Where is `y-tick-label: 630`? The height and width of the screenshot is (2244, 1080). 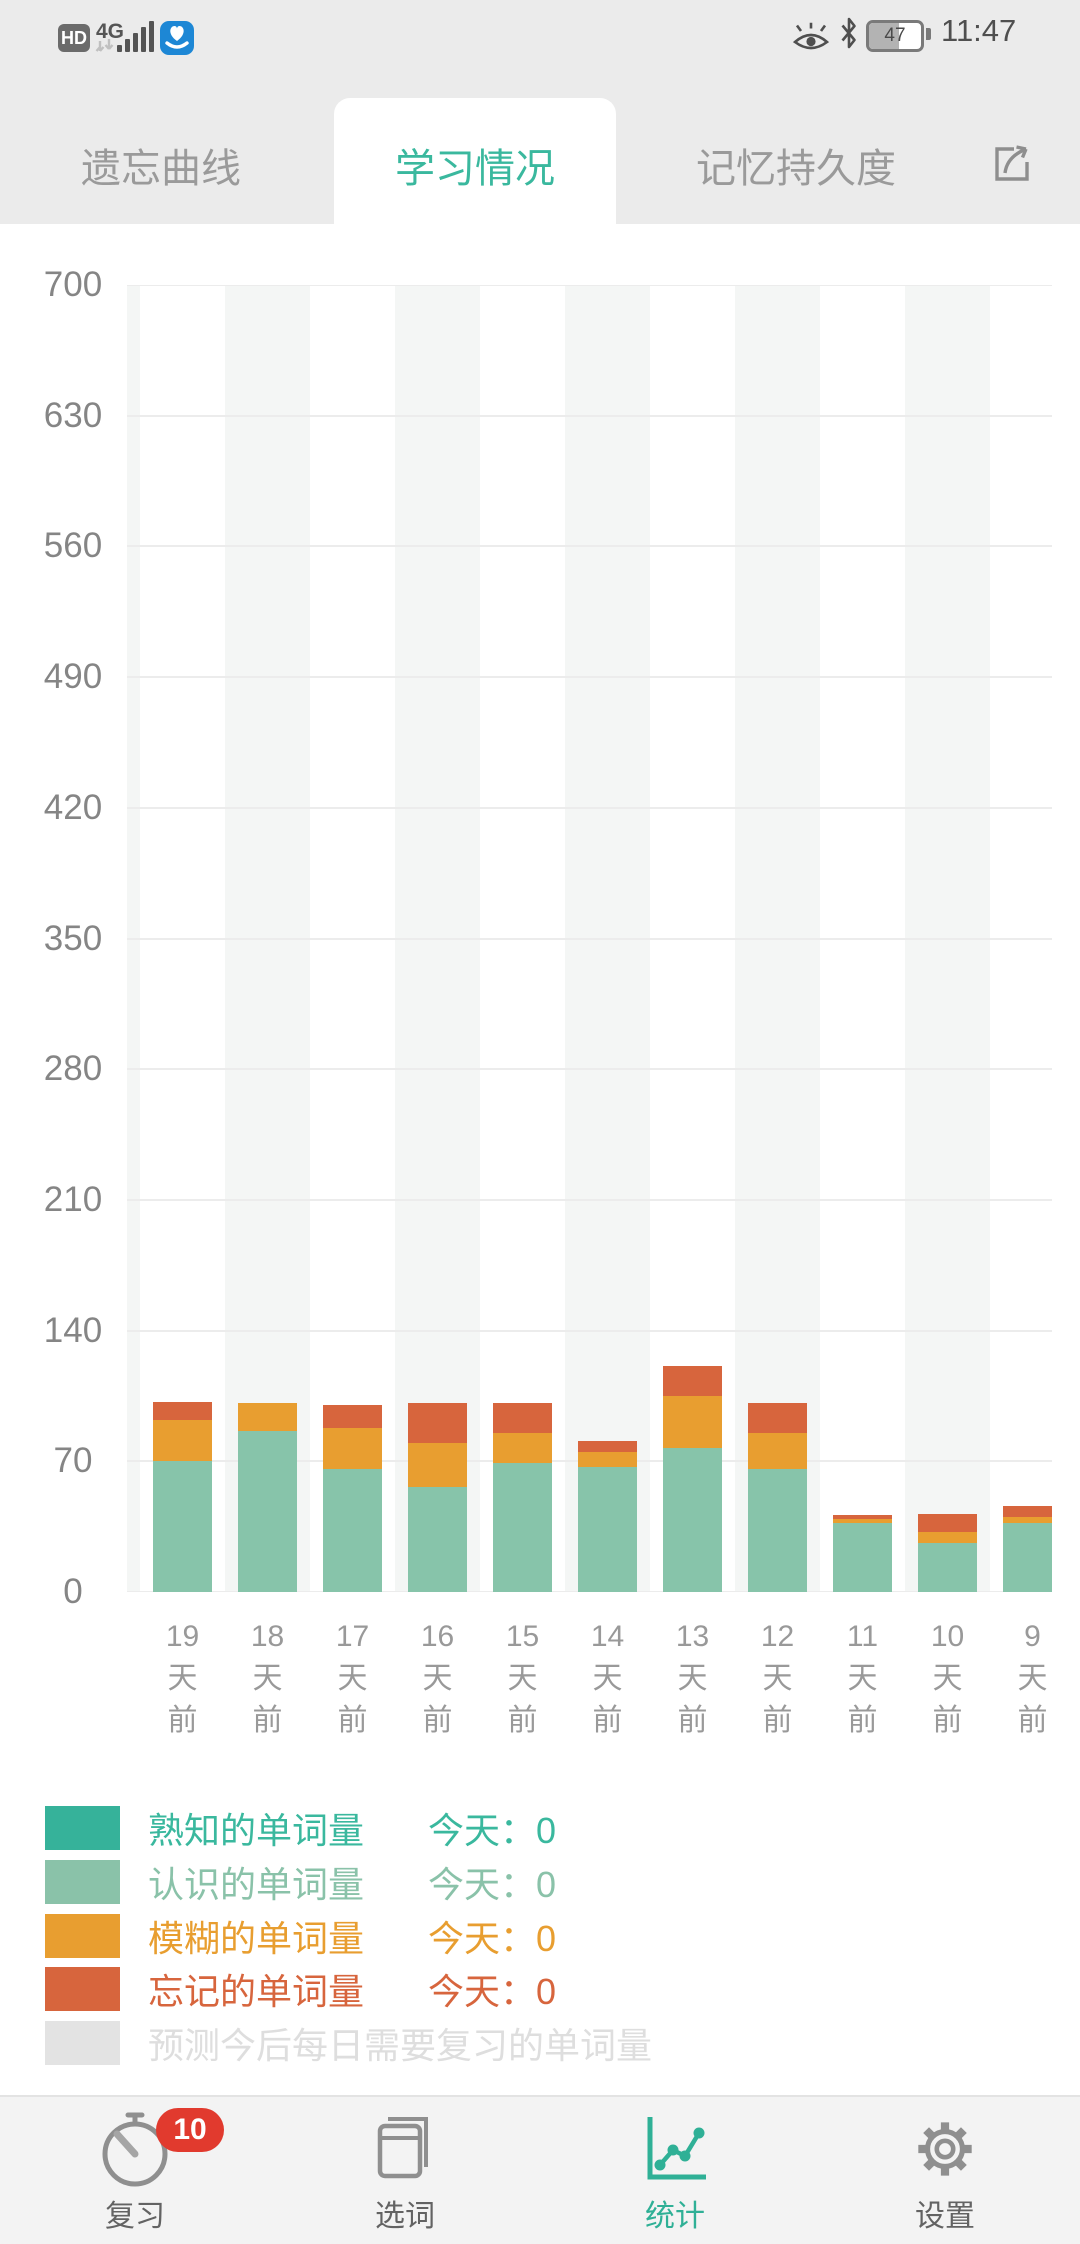 y-tick-label: 630 is located at coordinates (73, 415).